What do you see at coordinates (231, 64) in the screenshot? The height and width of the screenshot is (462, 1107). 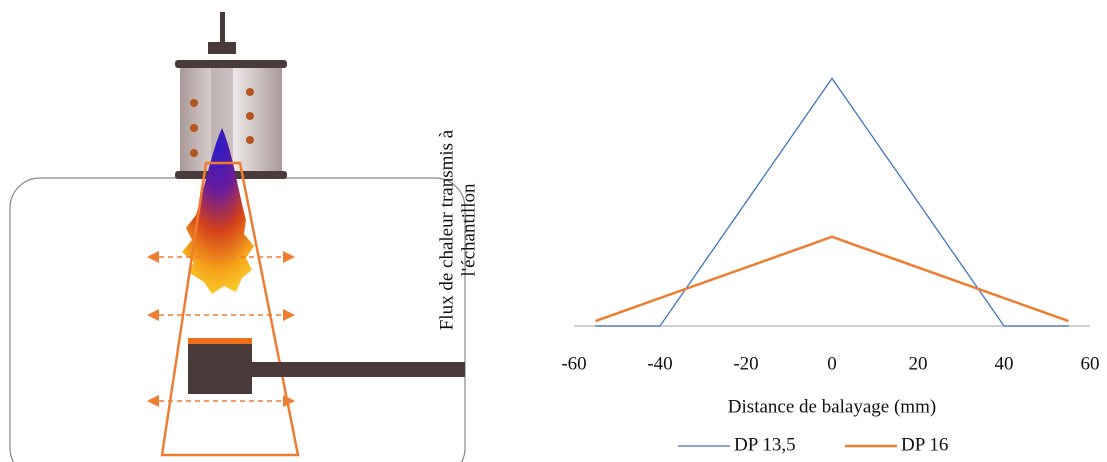 I see `cylinder-top` at bounding box center [231, 64].